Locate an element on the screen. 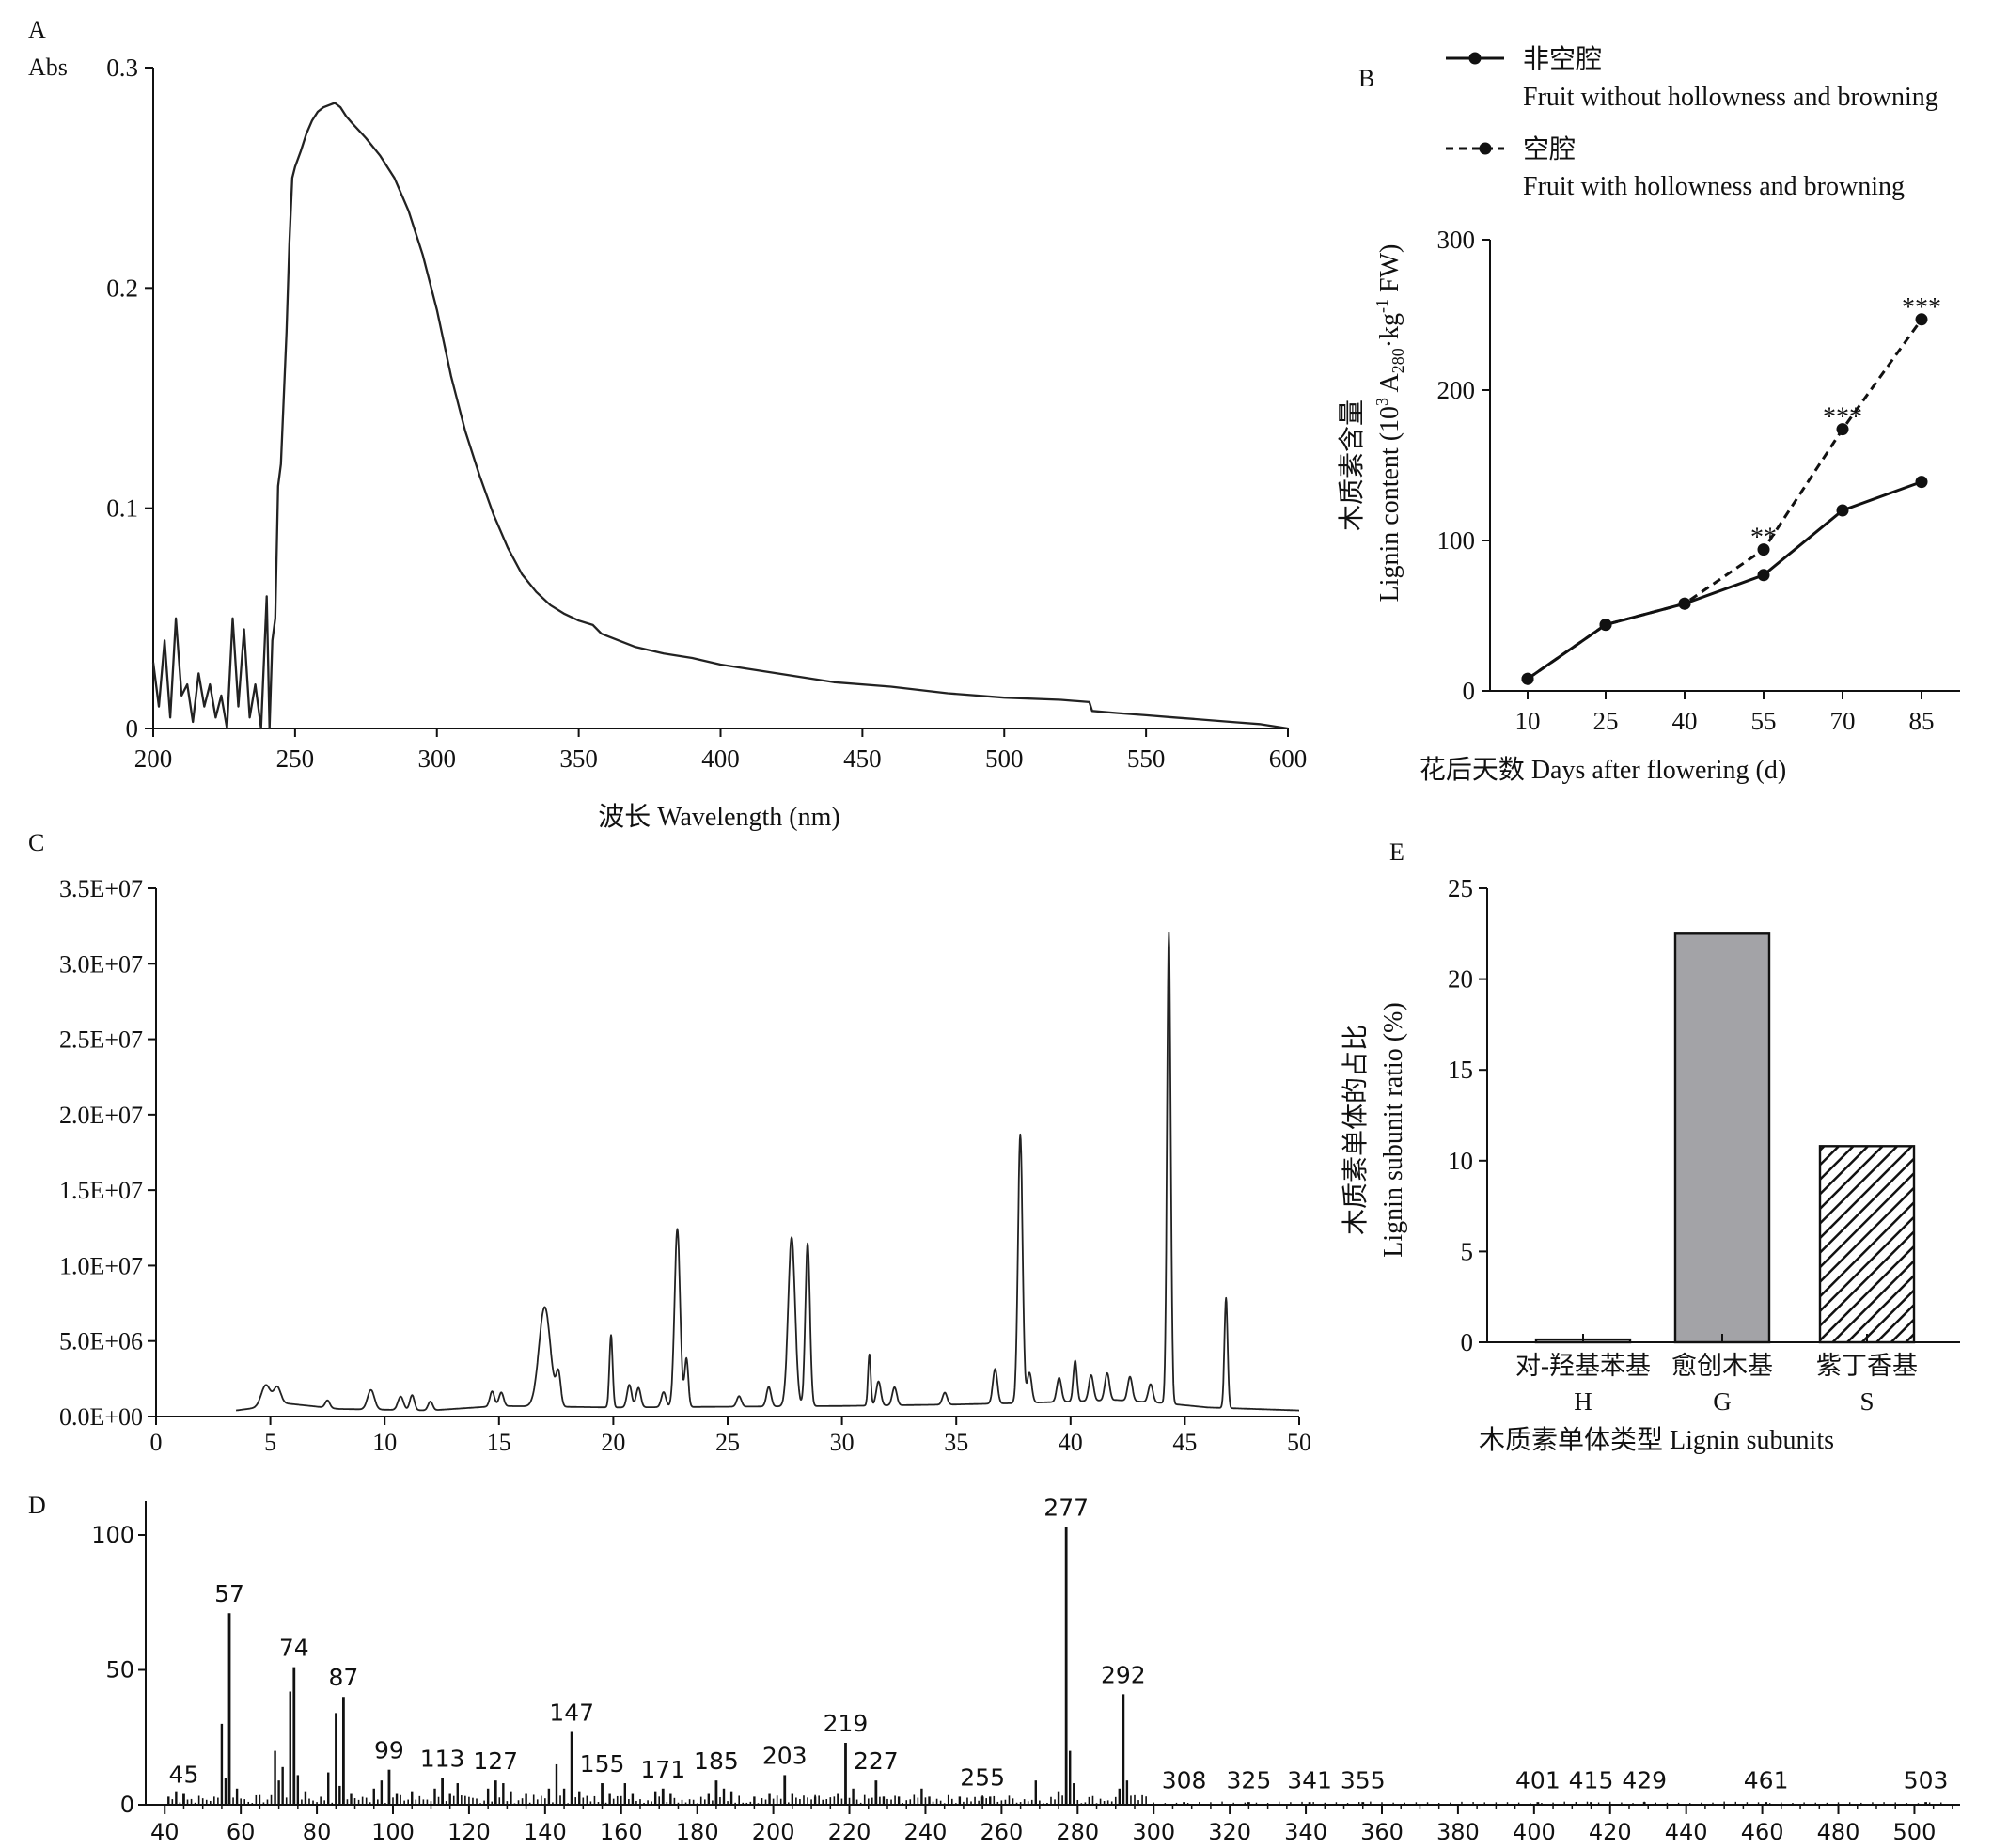 The height and width of the screenshot is (1848, 2008). panel-b-x-tick-label: 25 is located at coordinates (1606, 721).